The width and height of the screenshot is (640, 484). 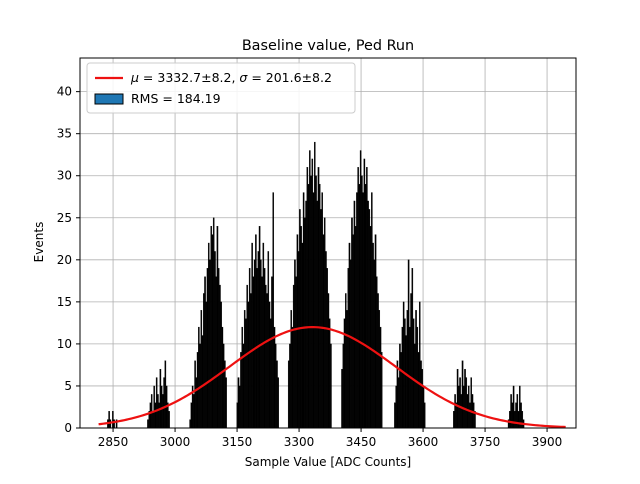 What do you see at coordinates (485, 442) in the screenshot?
I see `x-tick-label: 3750` at bounding box center [485, 442].